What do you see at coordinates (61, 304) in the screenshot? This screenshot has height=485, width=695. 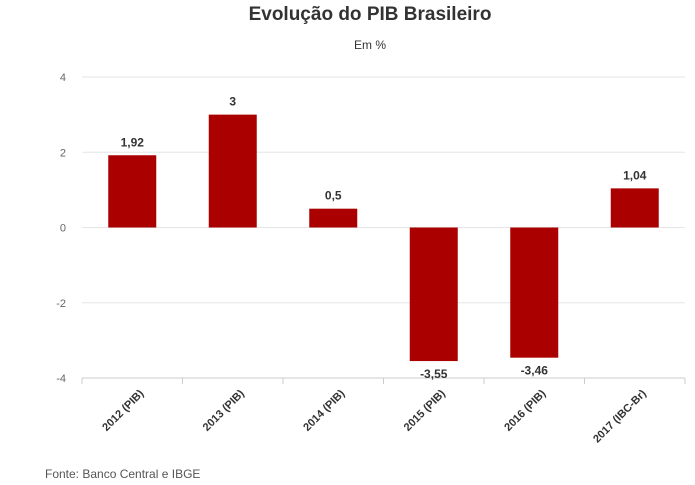 I see `y-tick-label: -2` at bounding box center [61, 304].